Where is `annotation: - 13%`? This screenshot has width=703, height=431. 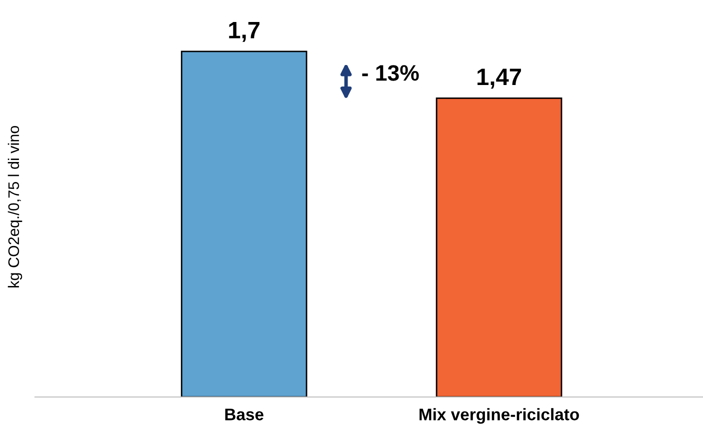
annotation: - 13% is located at coordinates (390, 73).